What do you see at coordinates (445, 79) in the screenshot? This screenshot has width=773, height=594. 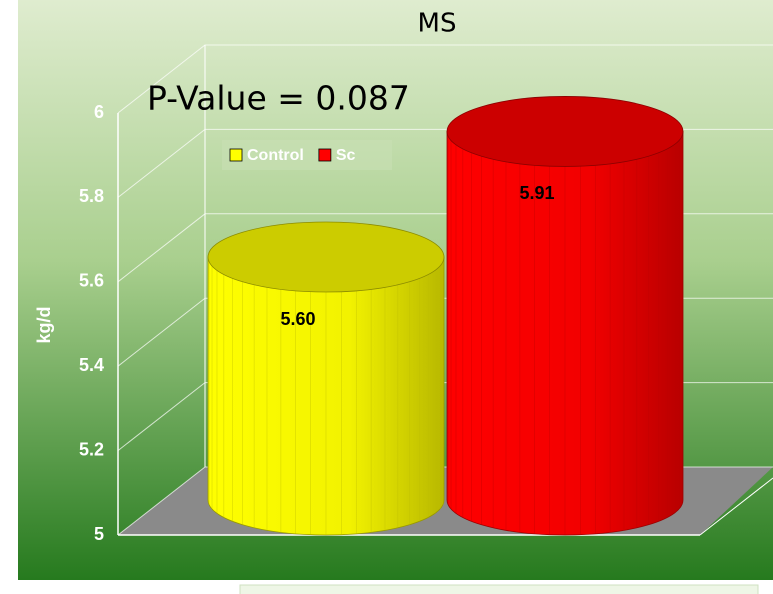 I see `grid-line` at bounding box center [445, 79].